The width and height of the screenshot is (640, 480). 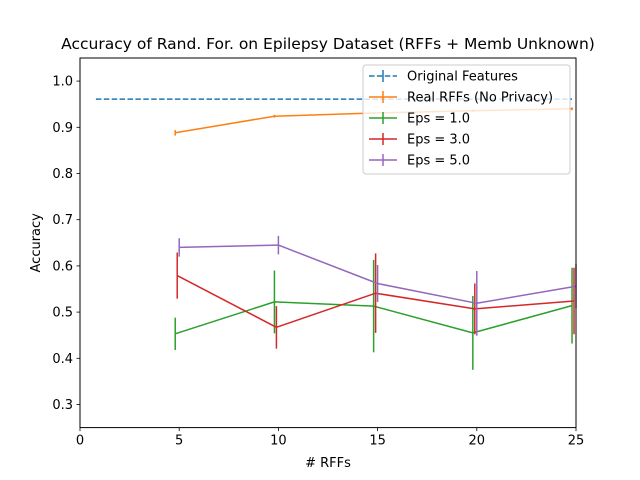 I want to click on legend-label: Real RFFs (No Privacy), so click(x=480, y=98).